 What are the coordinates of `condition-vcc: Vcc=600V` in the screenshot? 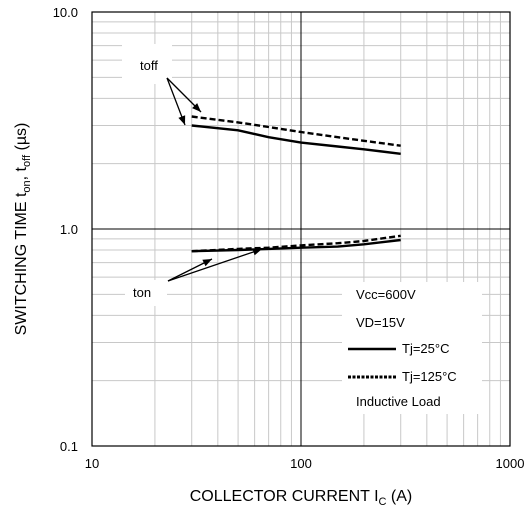 It's located at (386, 294).